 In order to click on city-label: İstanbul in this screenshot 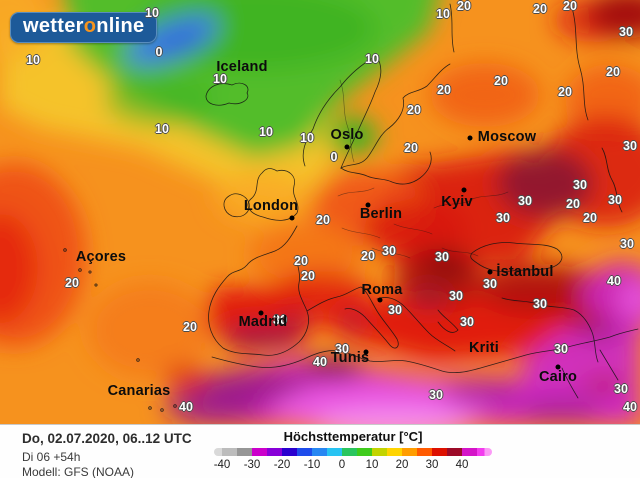, I will do `click(525, 272)`.